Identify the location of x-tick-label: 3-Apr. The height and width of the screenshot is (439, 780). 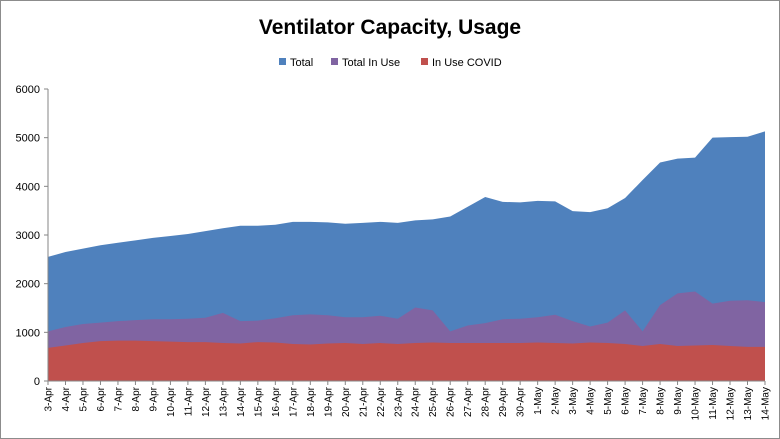
(49, 398).